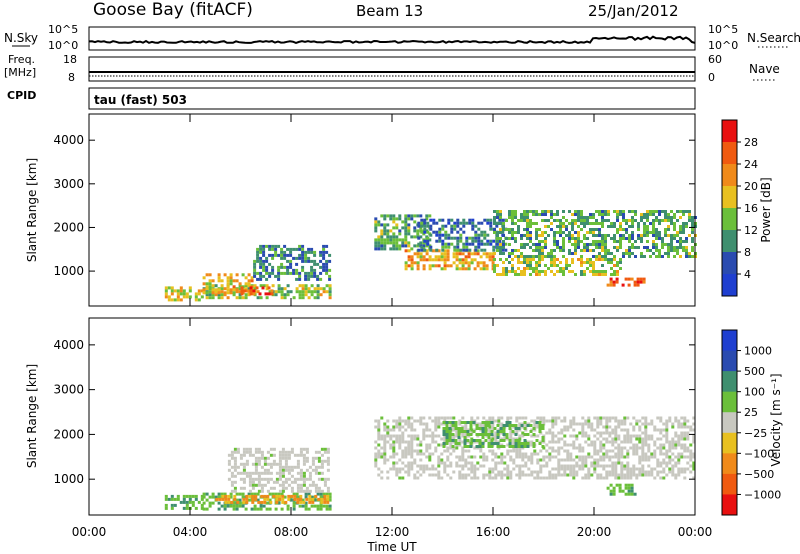 The width and height of the screenshot is (800, 554). I want to click on cell-vel-data-1905, so click(528, 443).